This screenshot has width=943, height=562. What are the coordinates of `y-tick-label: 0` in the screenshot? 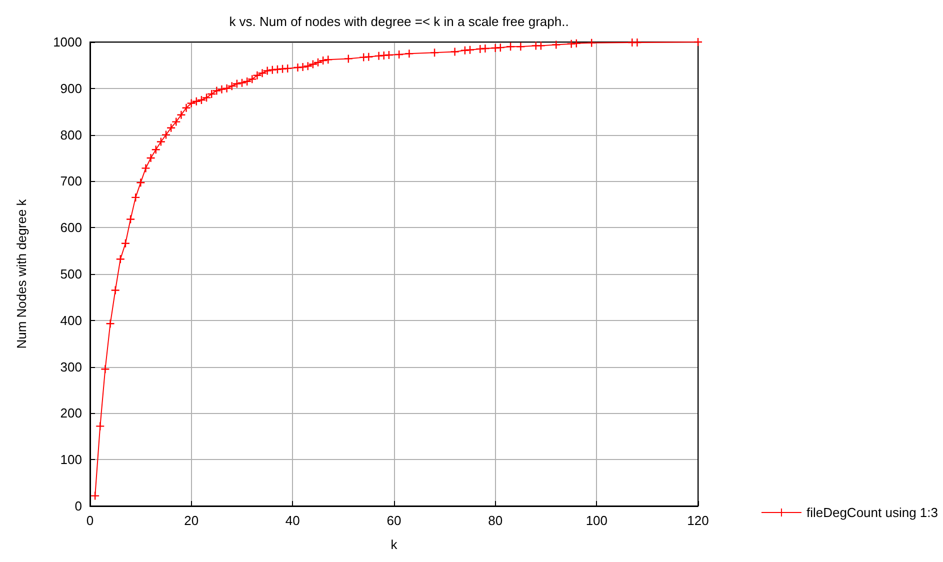 It's located at (78, 506).